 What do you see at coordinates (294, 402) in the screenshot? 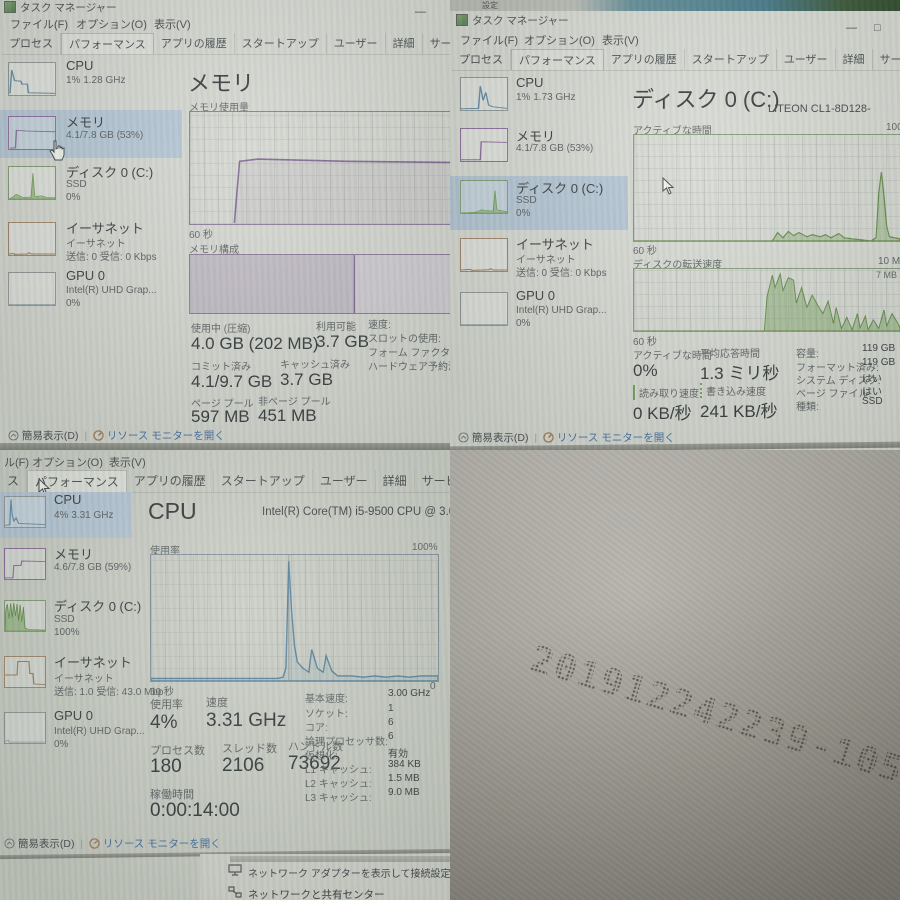
I see `nonpaged-pool-label: 非ページ プール` at bounding box center [294, 402].